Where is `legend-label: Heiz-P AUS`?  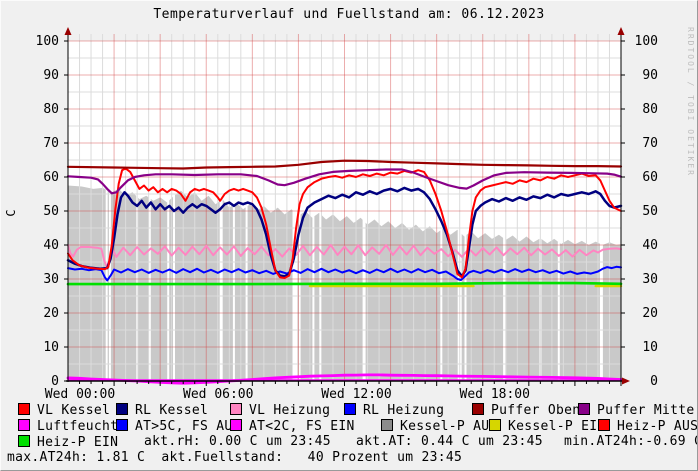 legend-label: Heiz-P AUS is located at coordinates (657, 426).